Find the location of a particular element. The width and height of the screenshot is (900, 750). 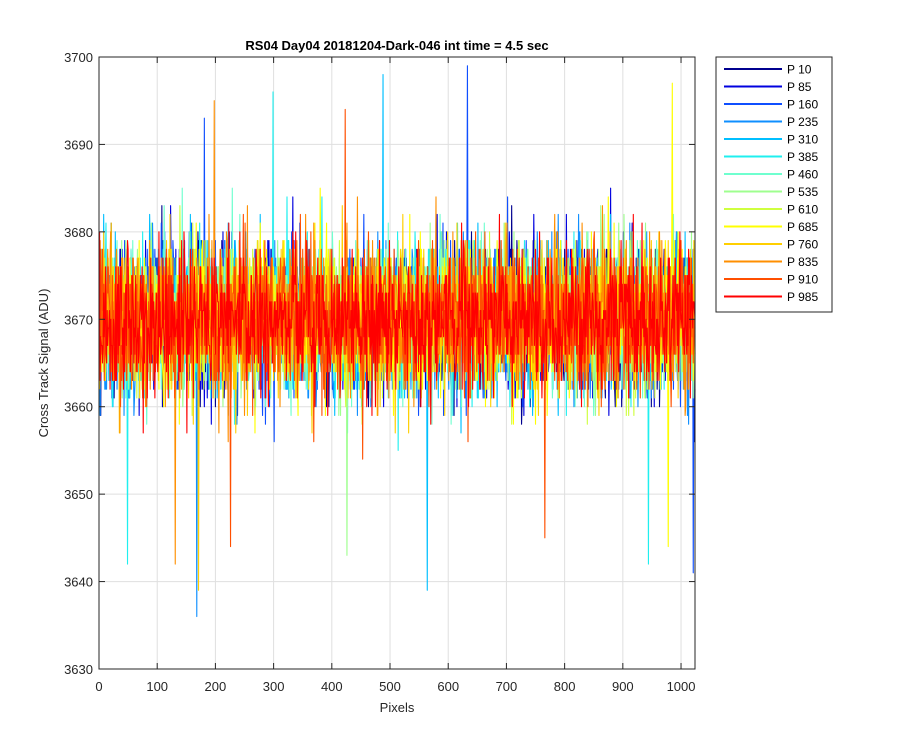

x-tick-label: 700 is located at coordinates (507, 686).